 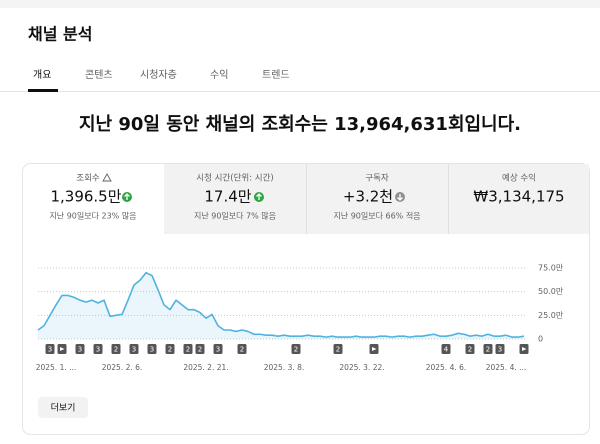 I want to click on top-bar, so click(x=300, y=4).